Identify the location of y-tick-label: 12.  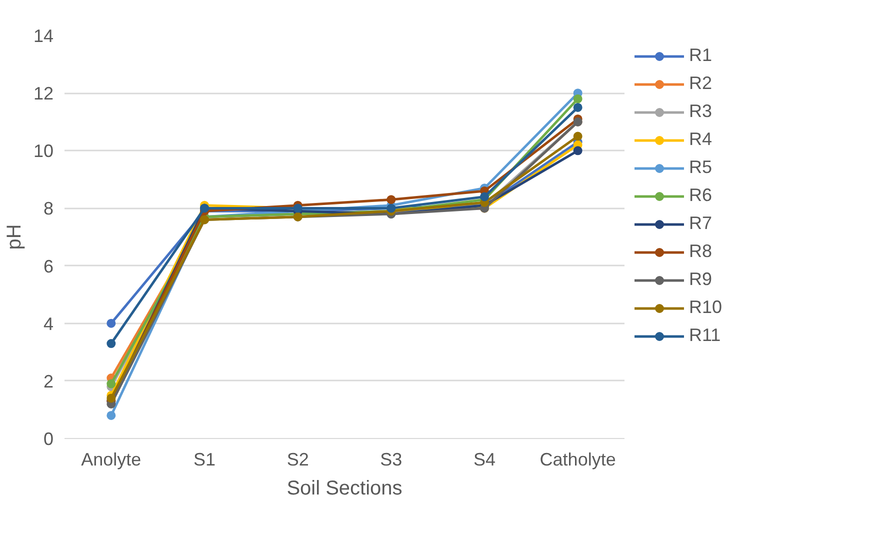
(43, 94).